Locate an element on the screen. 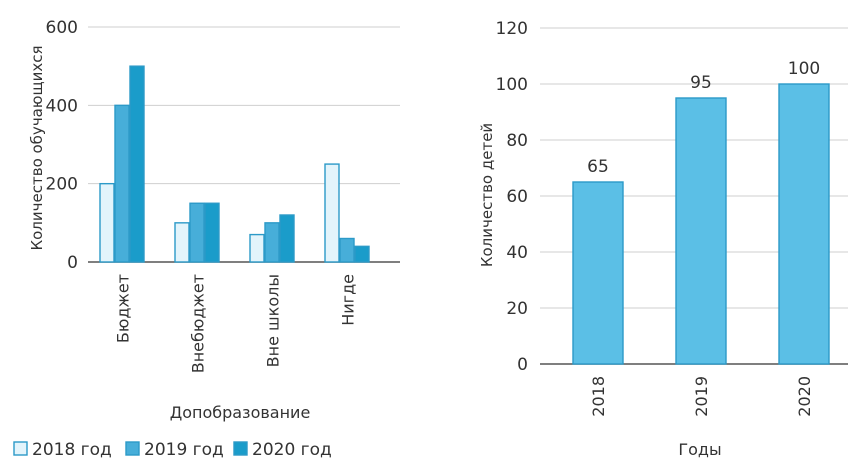 Image resolution: width=848 pixels, height=471 pixels. chart-children-y-tick-label: 120 is located at coordinates (512, 29).